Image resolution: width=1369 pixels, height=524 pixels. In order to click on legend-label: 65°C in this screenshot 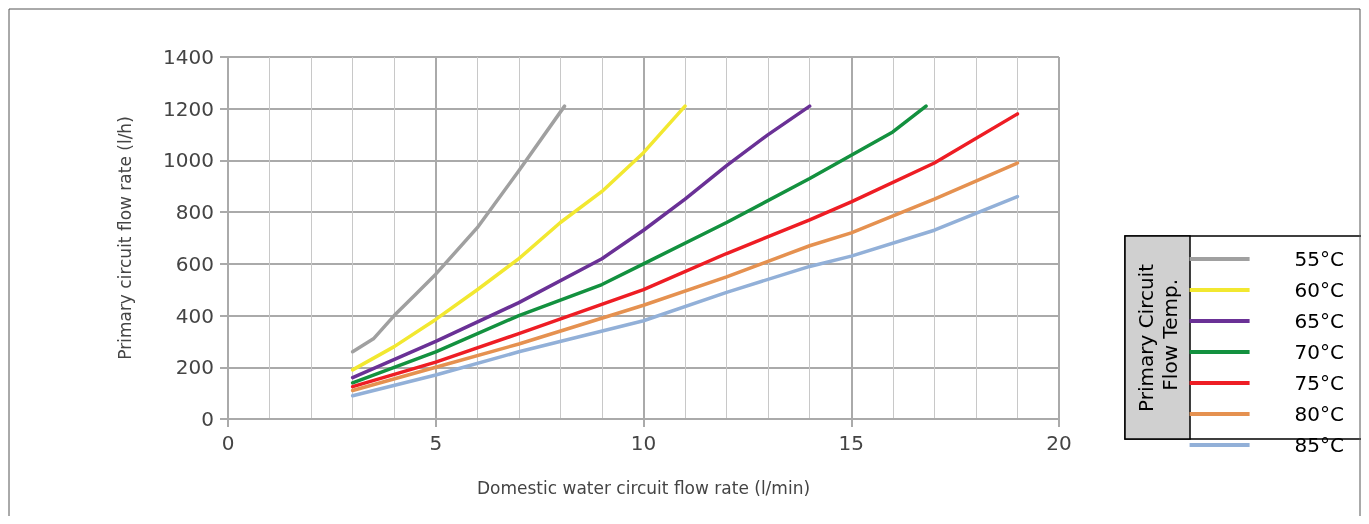, I will do `click(1319, 321)`.